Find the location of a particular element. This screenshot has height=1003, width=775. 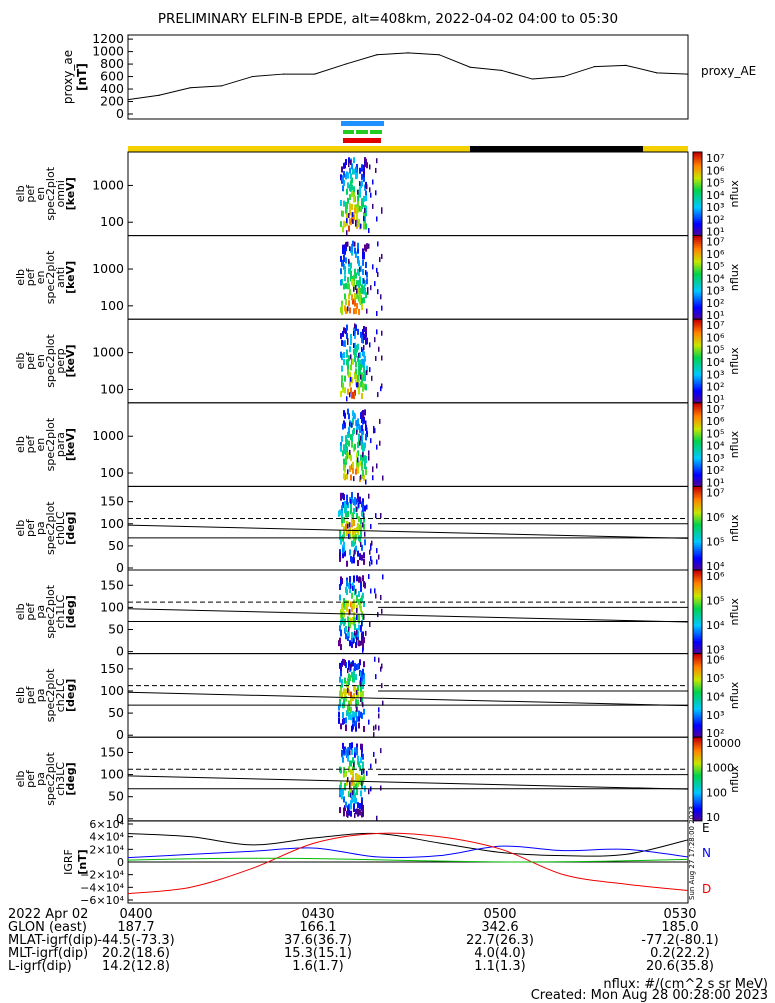

colorbar-tick-label: 10³ is located at coordinates (715, 374).